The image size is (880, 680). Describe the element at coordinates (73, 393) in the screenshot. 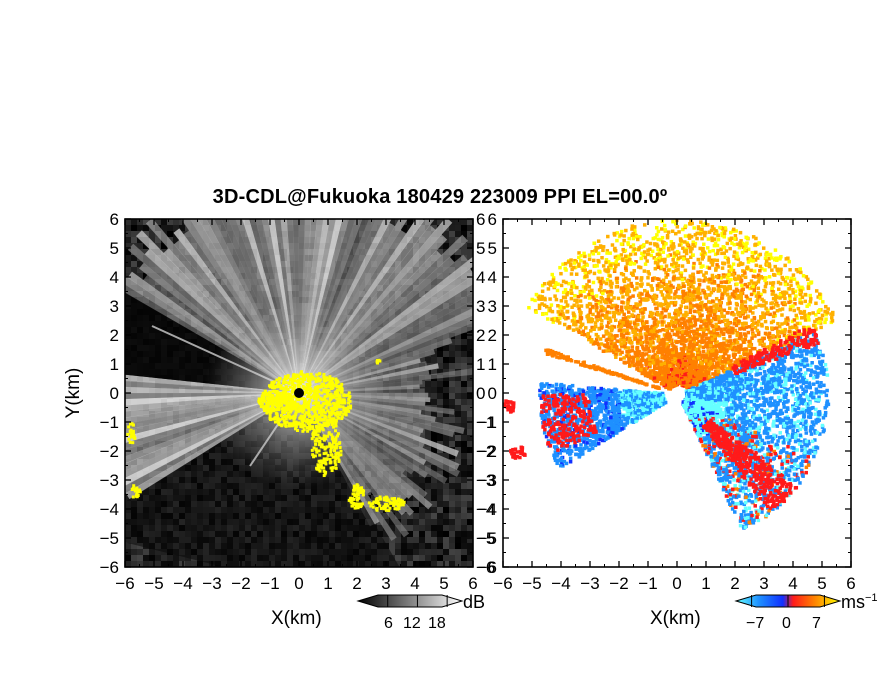

I see `y-axis-label: Y(km)` at that location.